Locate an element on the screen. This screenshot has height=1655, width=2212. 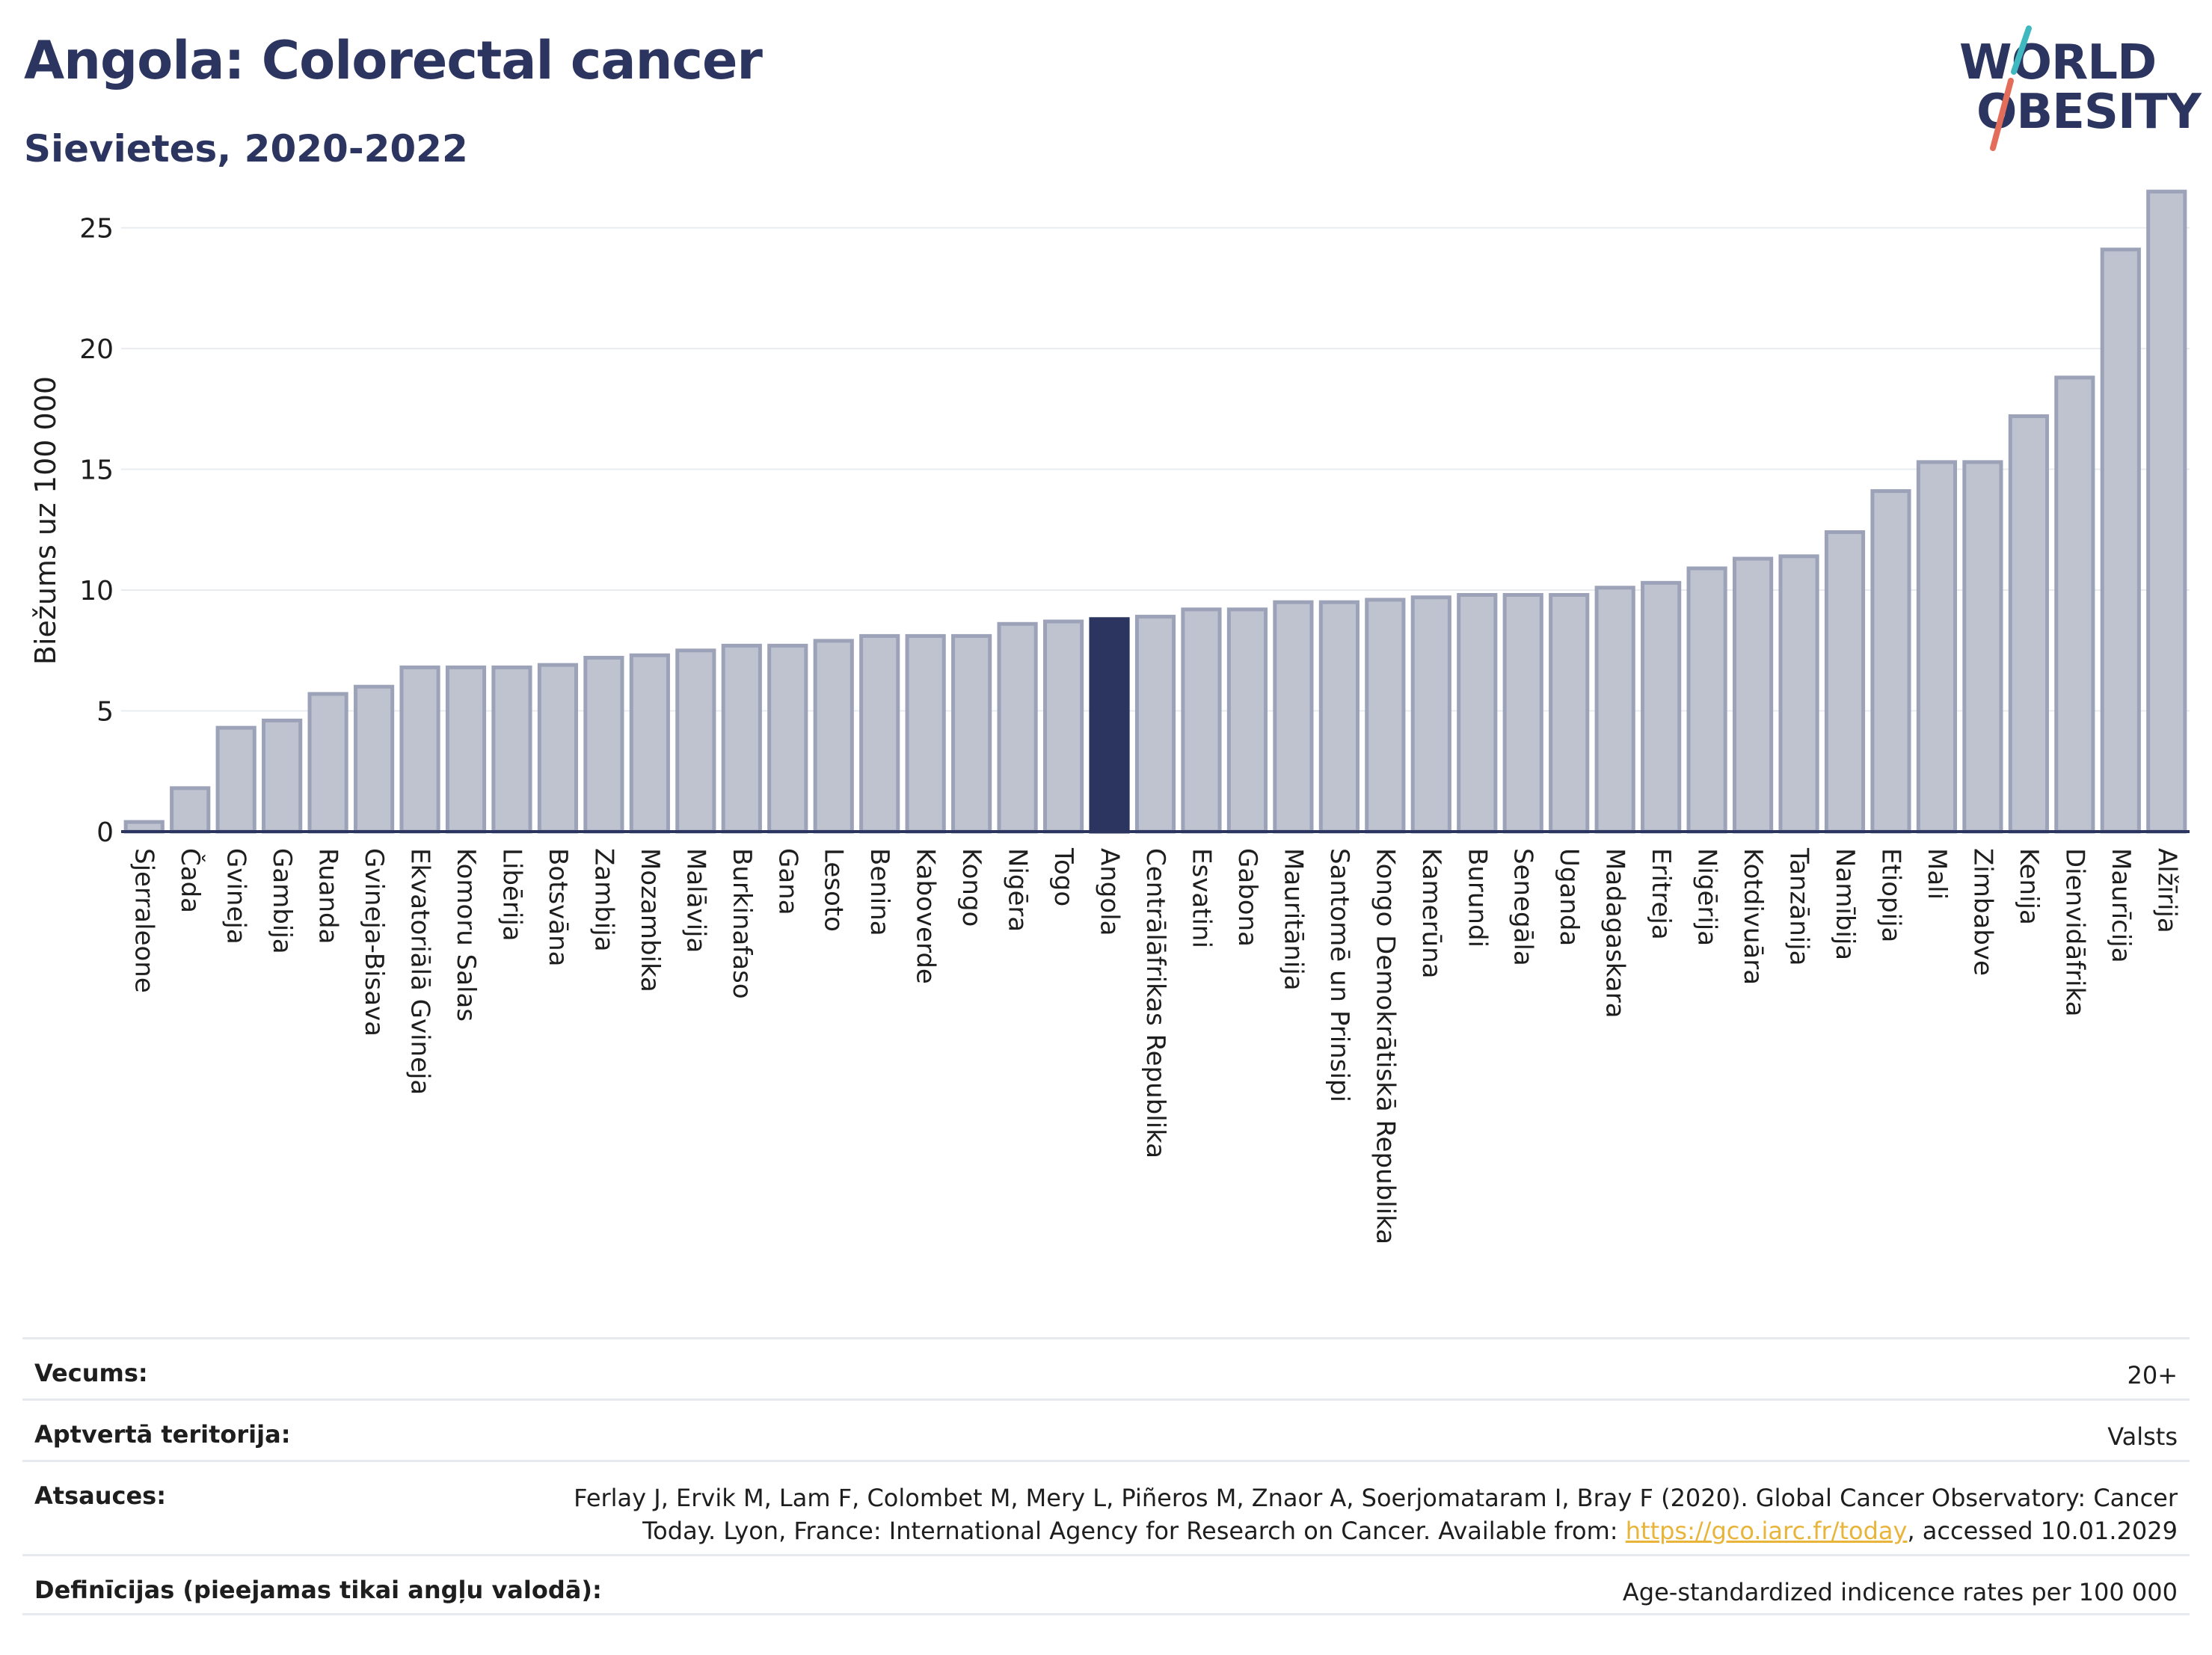
x-tick-label: Ekvatoriālā Gvineja is located at coordinates (420, 971).